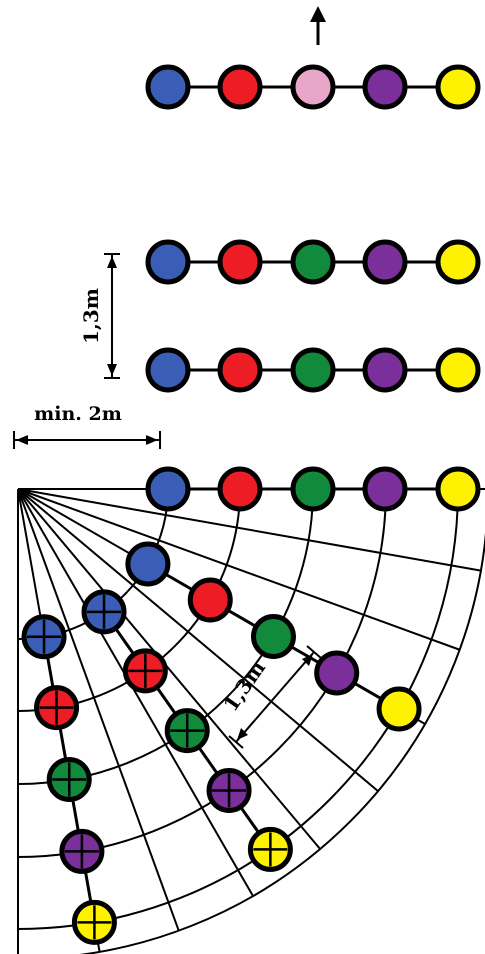  What do you see at coordinates (91, 316) in the screenshot?
I see `row-spacing-label: 1,3m` at bounding box center [91, 316].